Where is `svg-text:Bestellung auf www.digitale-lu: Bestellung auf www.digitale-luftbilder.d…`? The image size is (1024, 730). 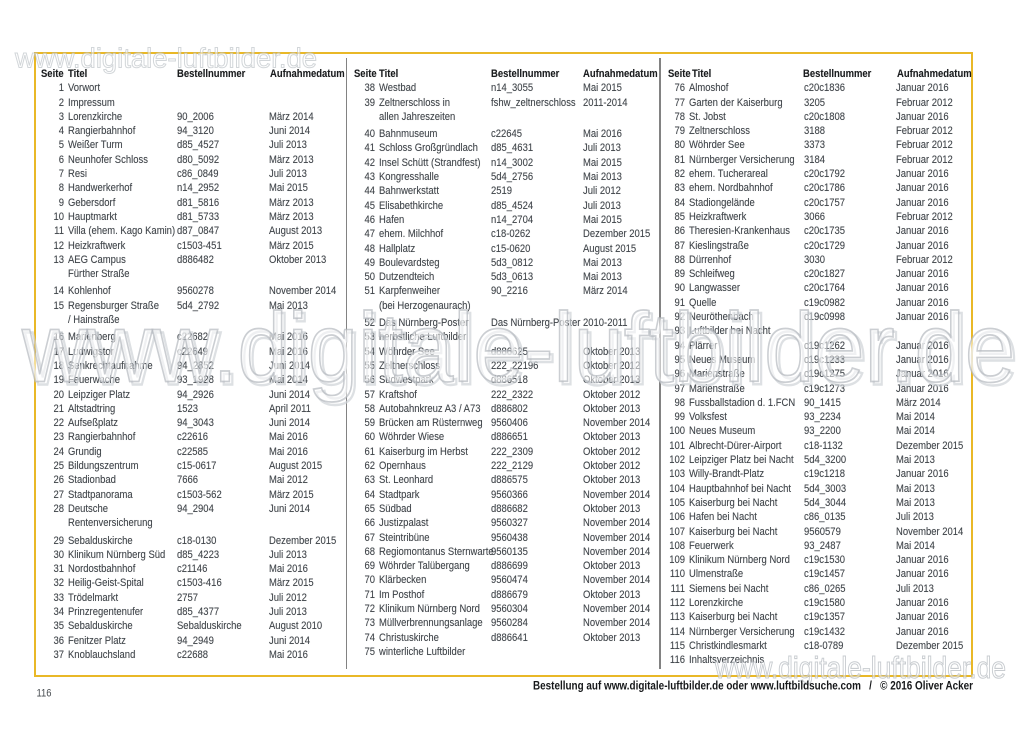
svg-text:Bestellung auf www.digitale-lu: Bestellung auf www.digitale-luftbilder.d… is located at coordinates (753, 686).